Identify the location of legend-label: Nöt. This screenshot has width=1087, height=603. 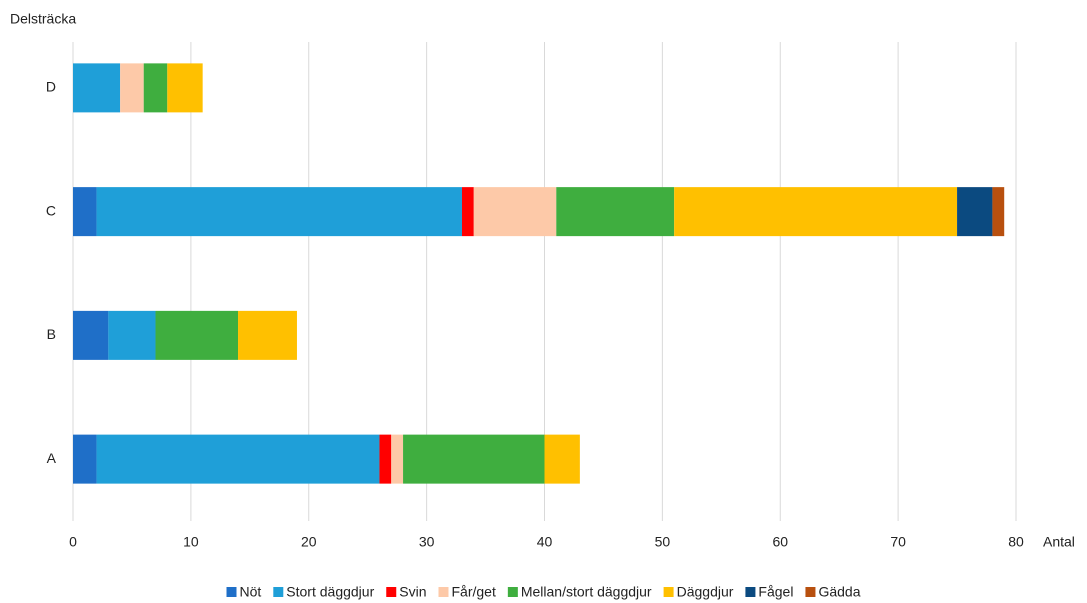
(251, 592).